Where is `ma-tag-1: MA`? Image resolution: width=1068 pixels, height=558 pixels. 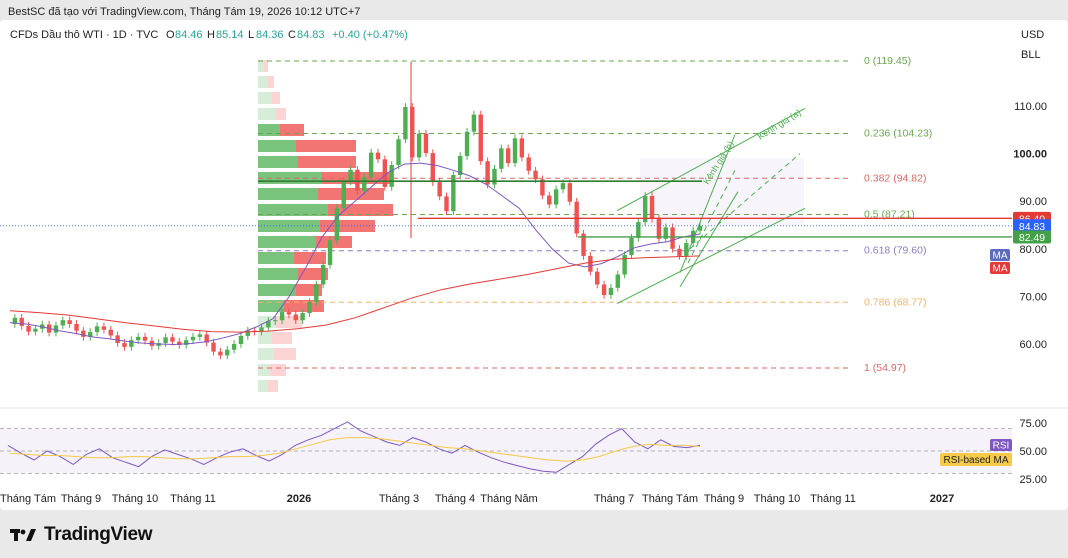
ma-tag-1: MA is located at coordinates (1000, 256).